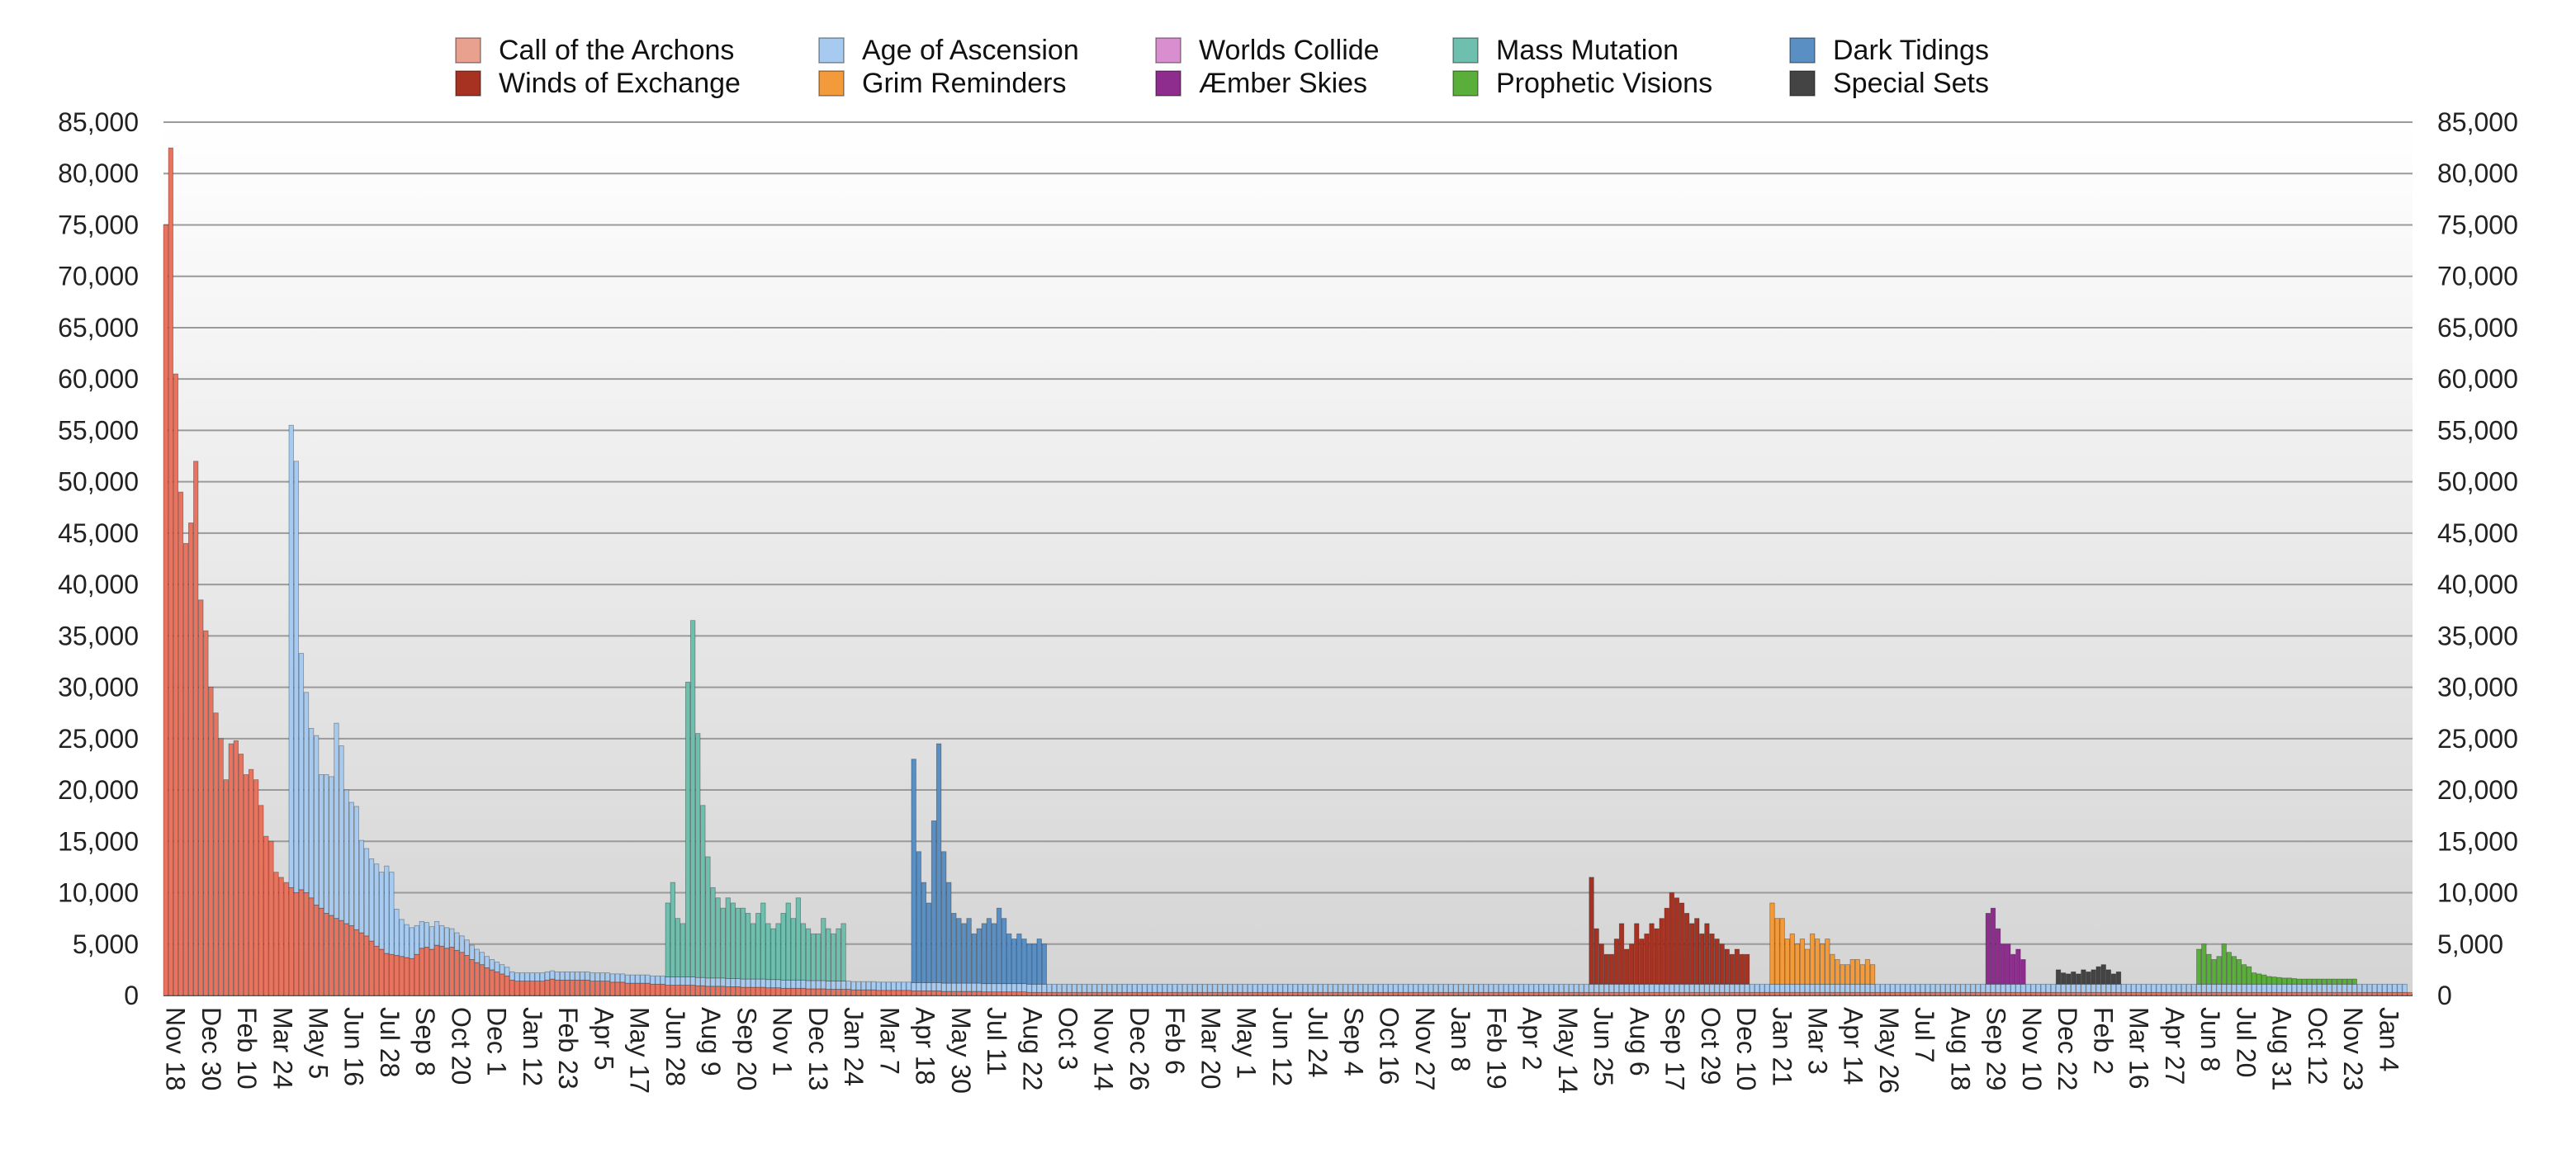 This screenshot has height=1149, width=2576. Describe the element at coordinates (211, 1048) in the screenshot. I see `x-tick-label: Dec 30` at that location.